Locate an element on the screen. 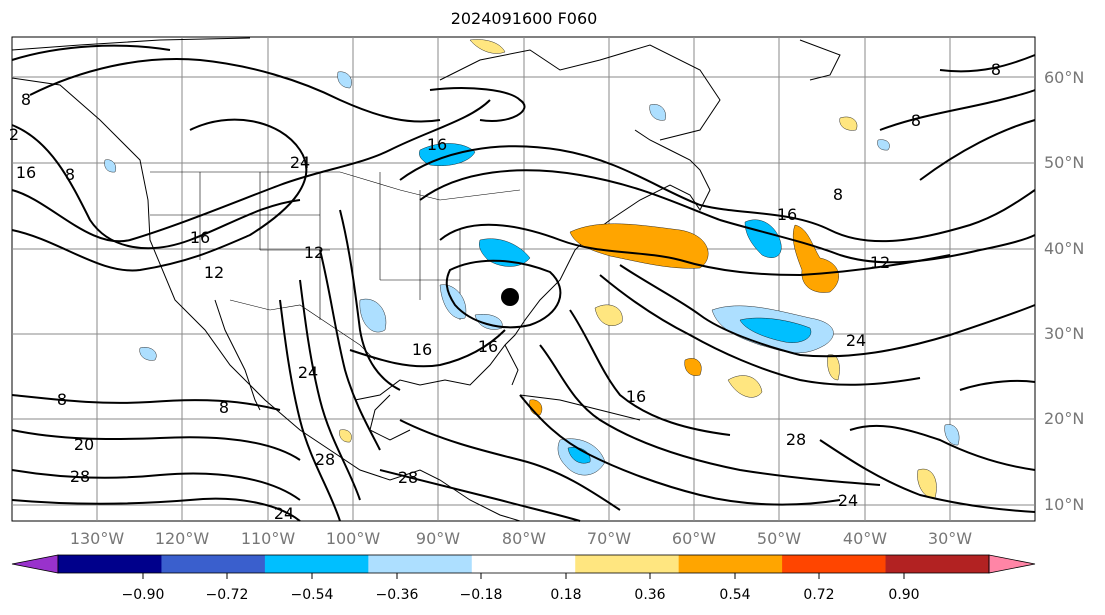  lat-label: 10°N is located at coordinates (1064, 504).